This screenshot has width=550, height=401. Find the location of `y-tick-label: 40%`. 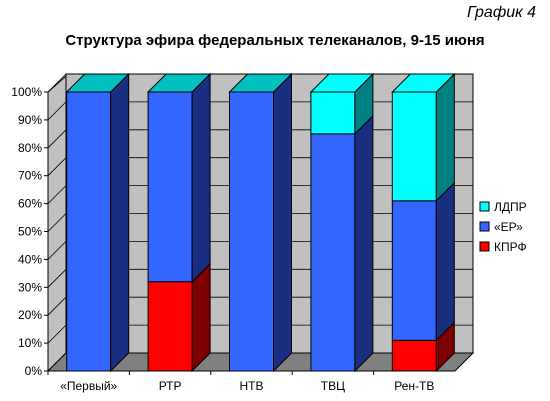

y-tick-label: 40% is located at coordinates (30, 259).